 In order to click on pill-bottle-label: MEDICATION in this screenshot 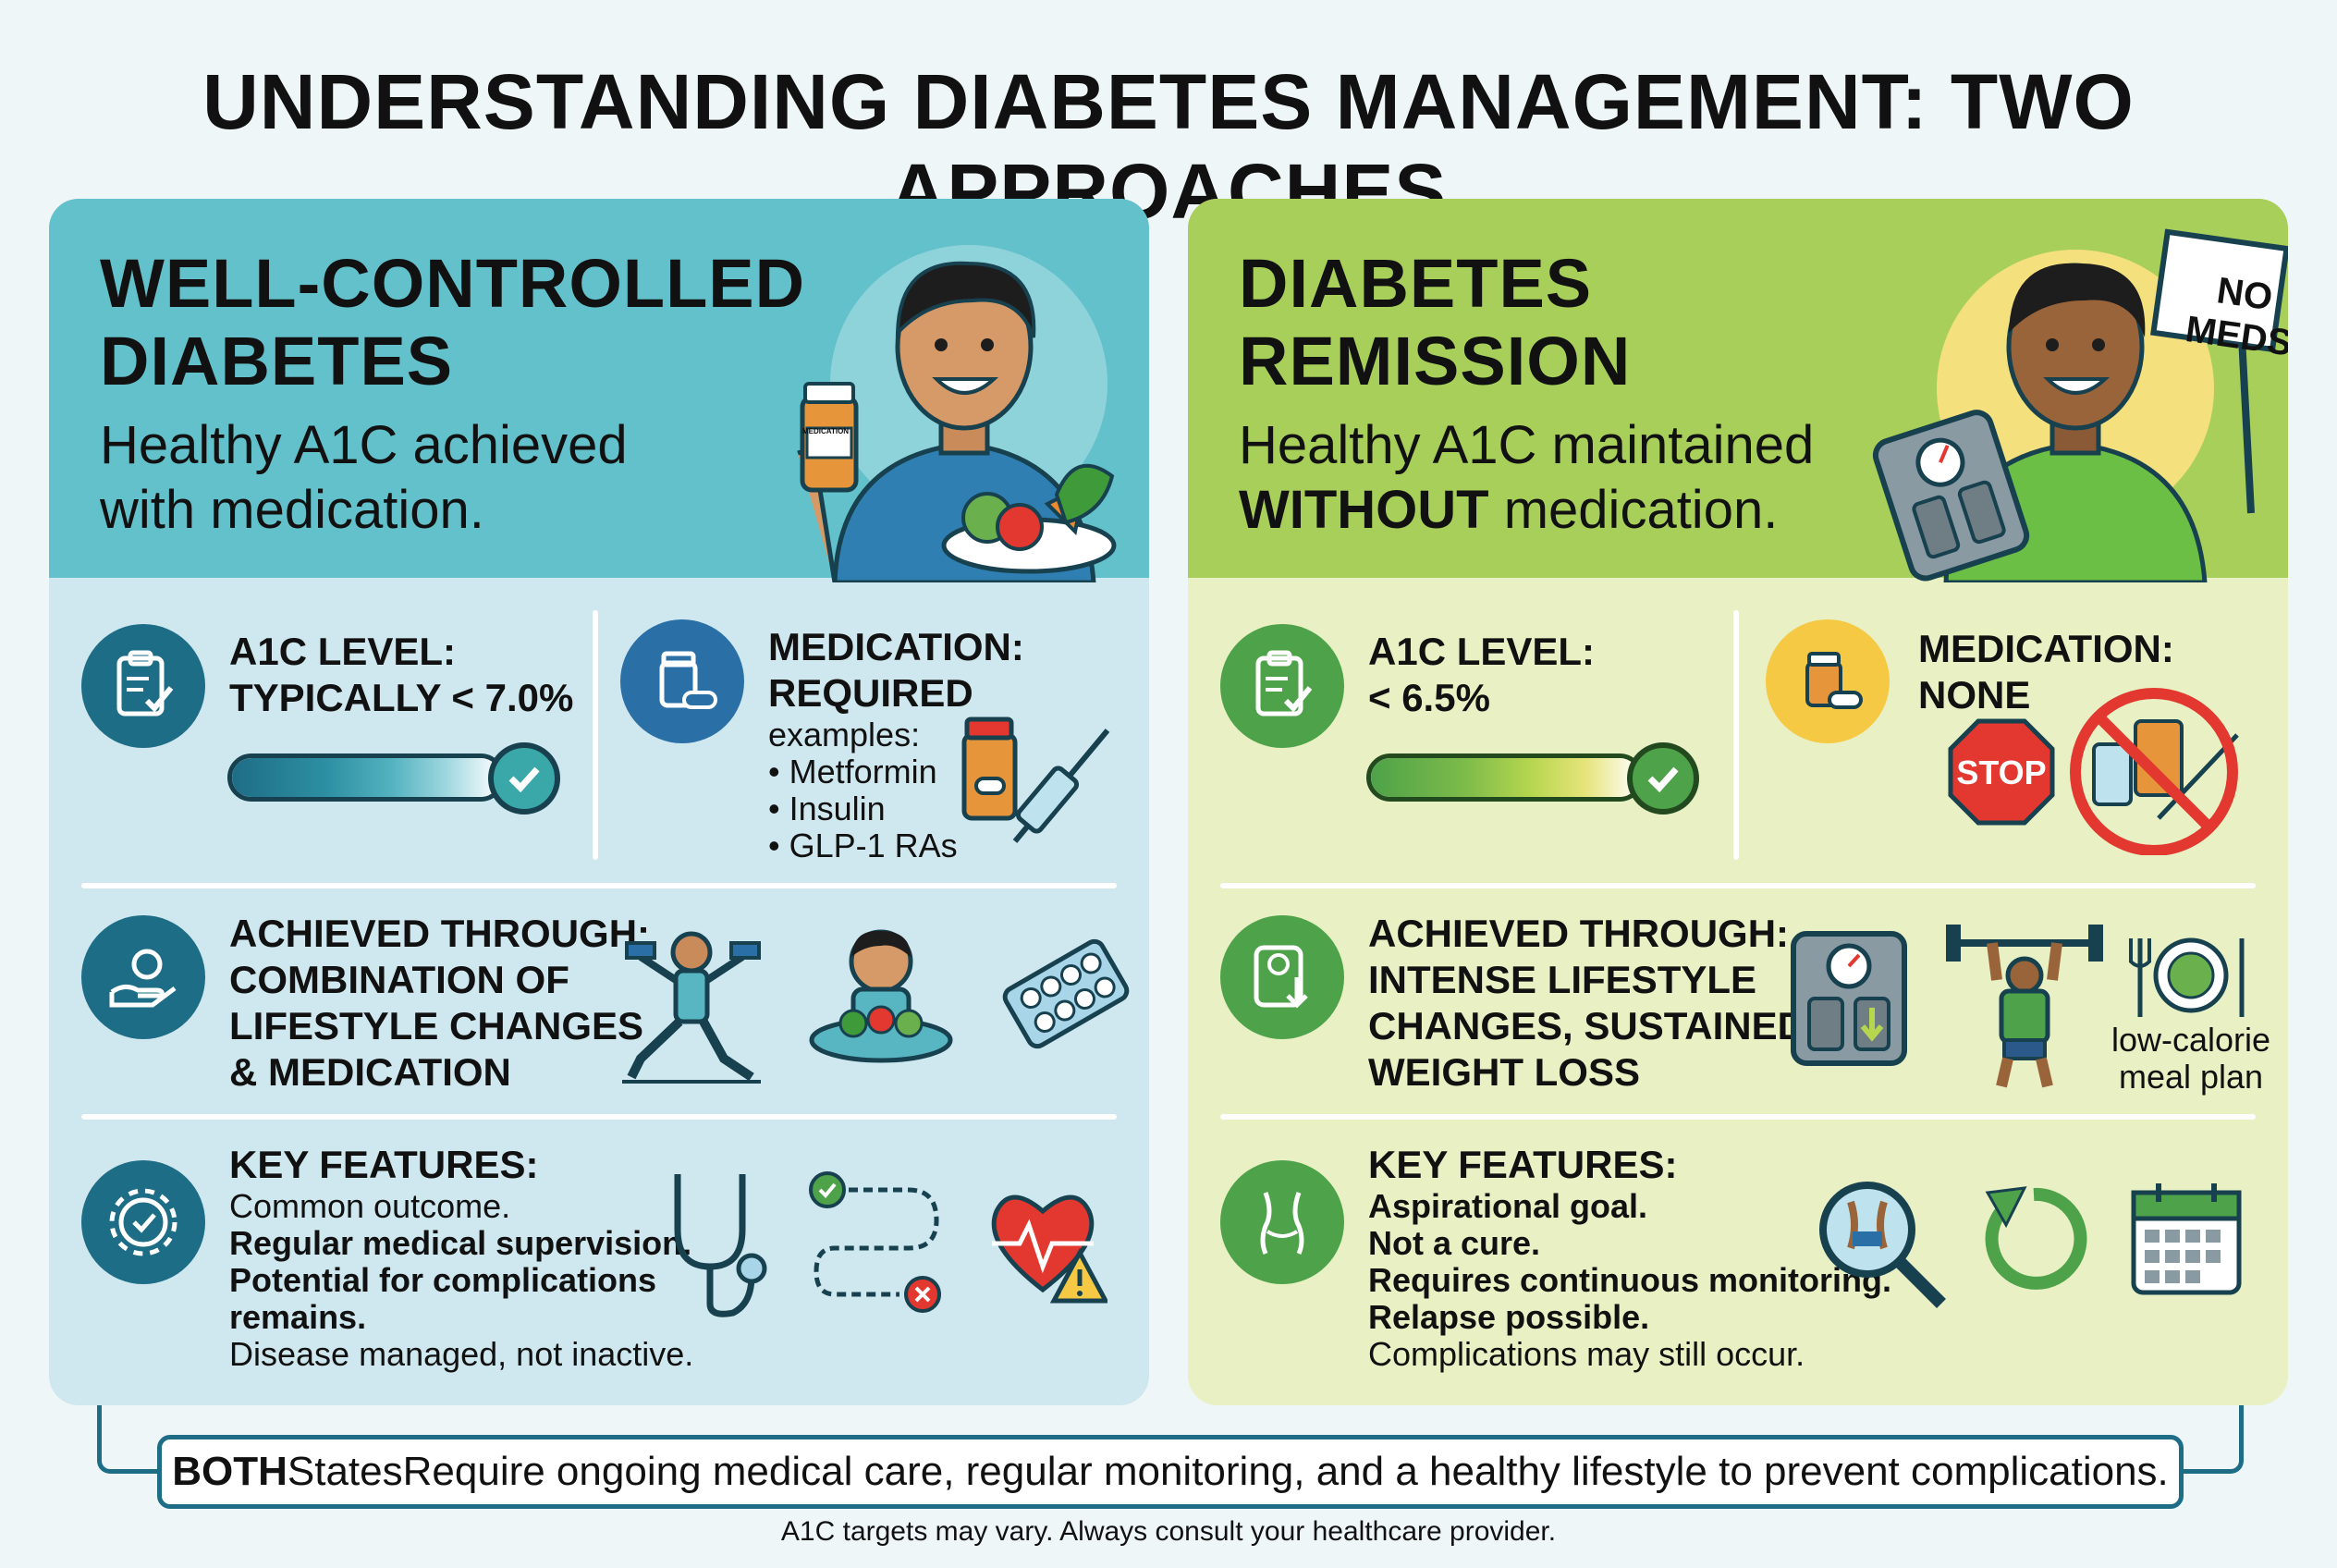, I will do `click(826, 431)`.